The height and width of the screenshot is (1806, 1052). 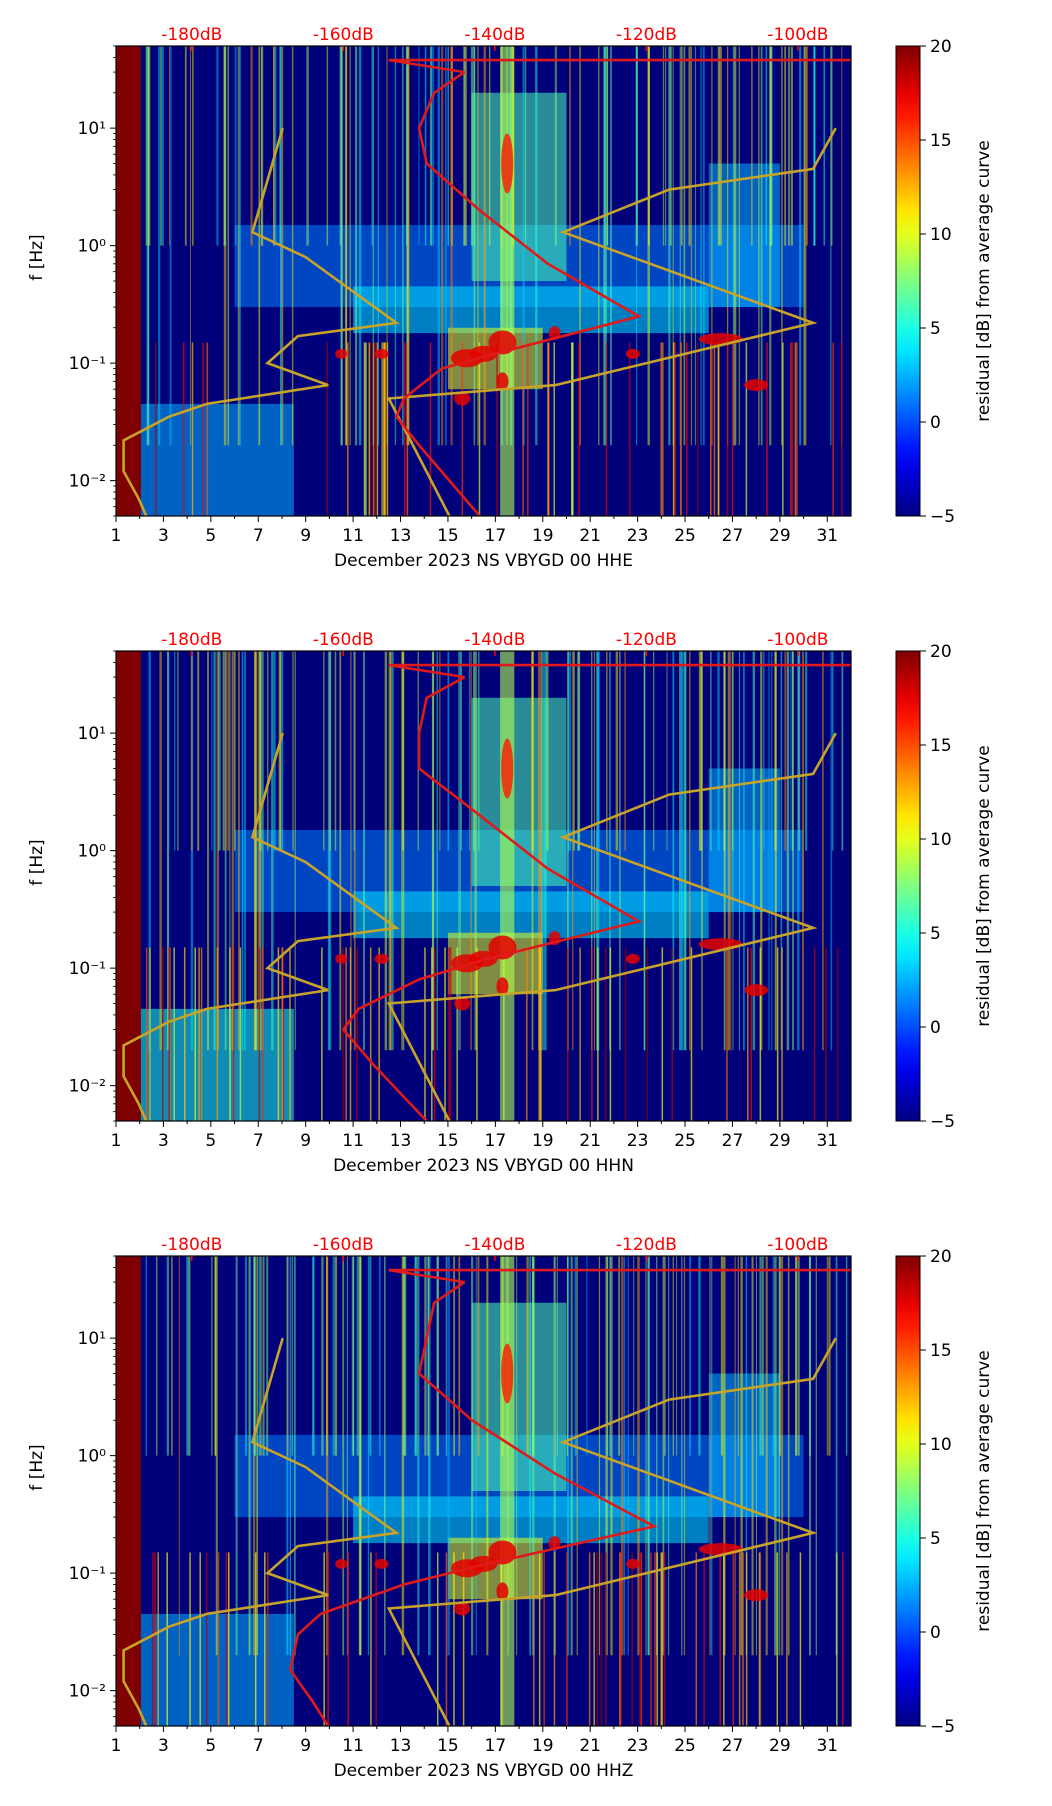 I want to click on x-axis-label: December 2023 NS VBYGD 00 HHZ, so click(x=484, y=1771).